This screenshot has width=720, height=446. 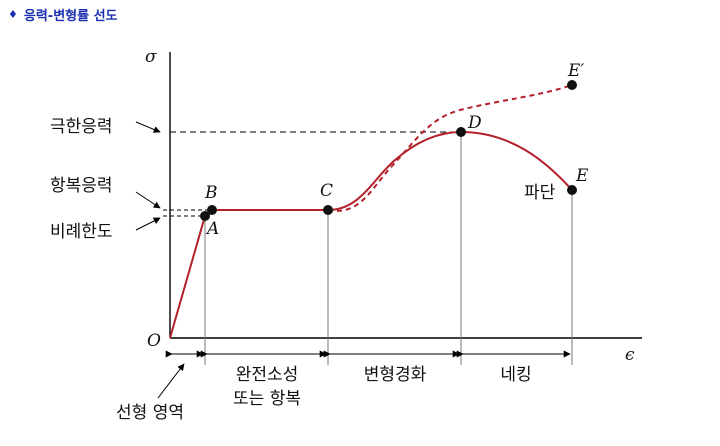 What do you see at coordinates (540, 193) in the screenshot?
I see `fracture-label: 파단` at bounding box center [540, 193].